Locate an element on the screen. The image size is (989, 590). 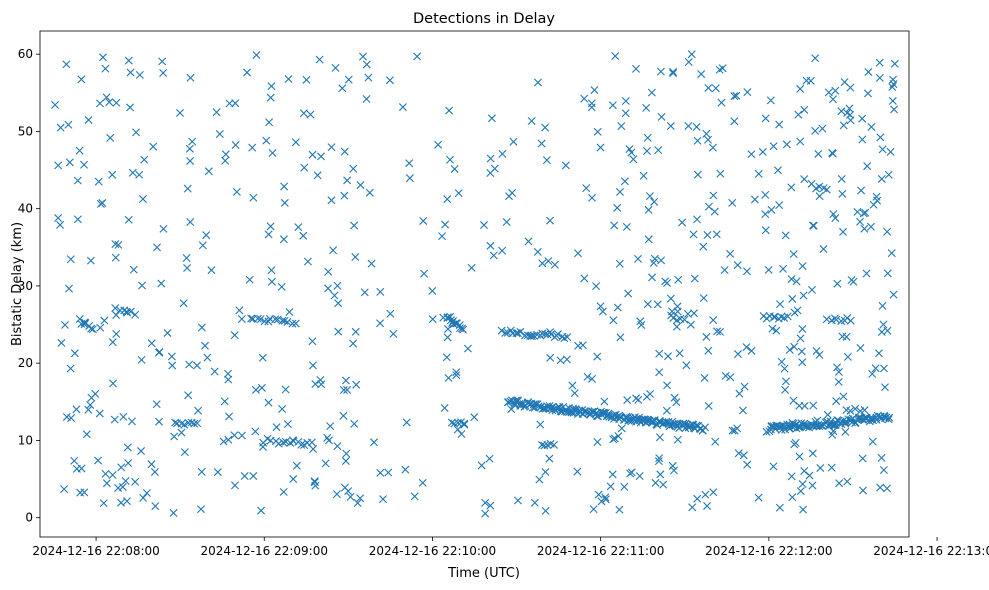
x-tick-label: 2024-12-16 22:11:00 is located at coordinates (600, 551).